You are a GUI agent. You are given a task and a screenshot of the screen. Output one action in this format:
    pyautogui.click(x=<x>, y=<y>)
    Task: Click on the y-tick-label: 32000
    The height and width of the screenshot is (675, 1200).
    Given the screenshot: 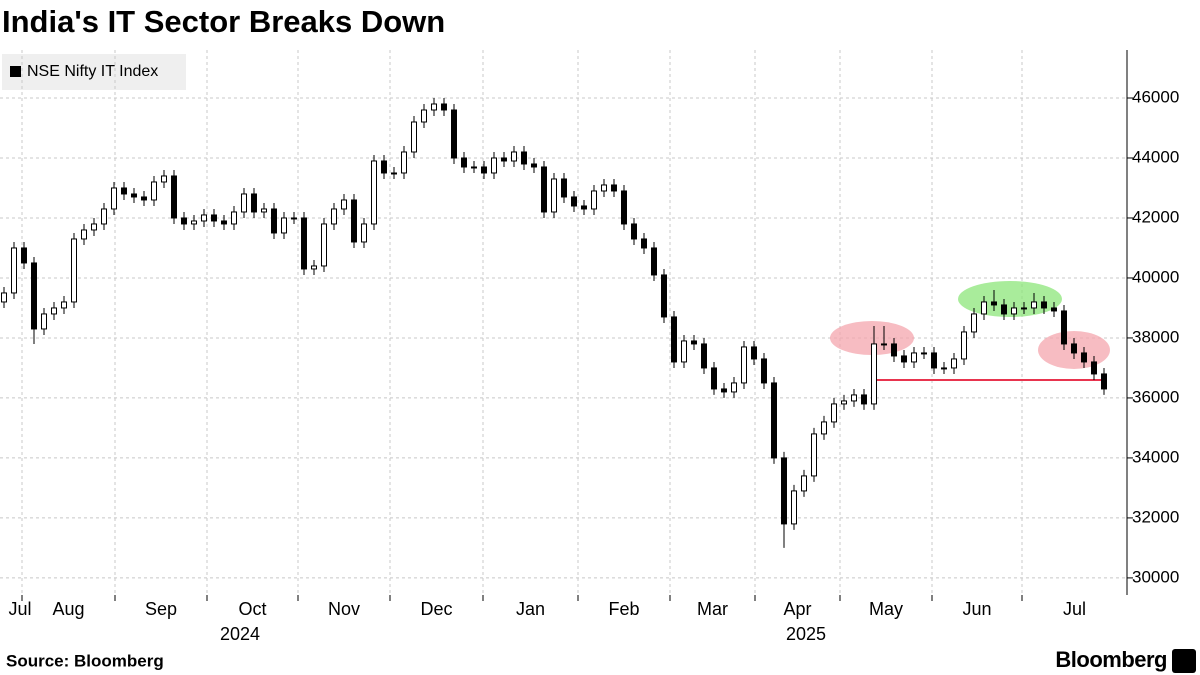 What is the action you would take?
    pyautogui.click(x=1155, y=516)
    